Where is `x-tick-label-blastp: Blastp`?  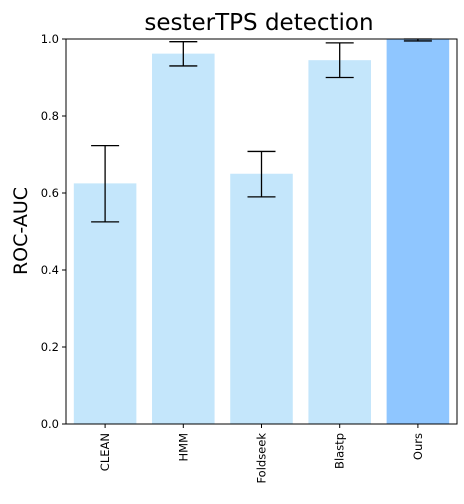 x-tick-label-blastp: Blastp is located at coordinates (340, 451).